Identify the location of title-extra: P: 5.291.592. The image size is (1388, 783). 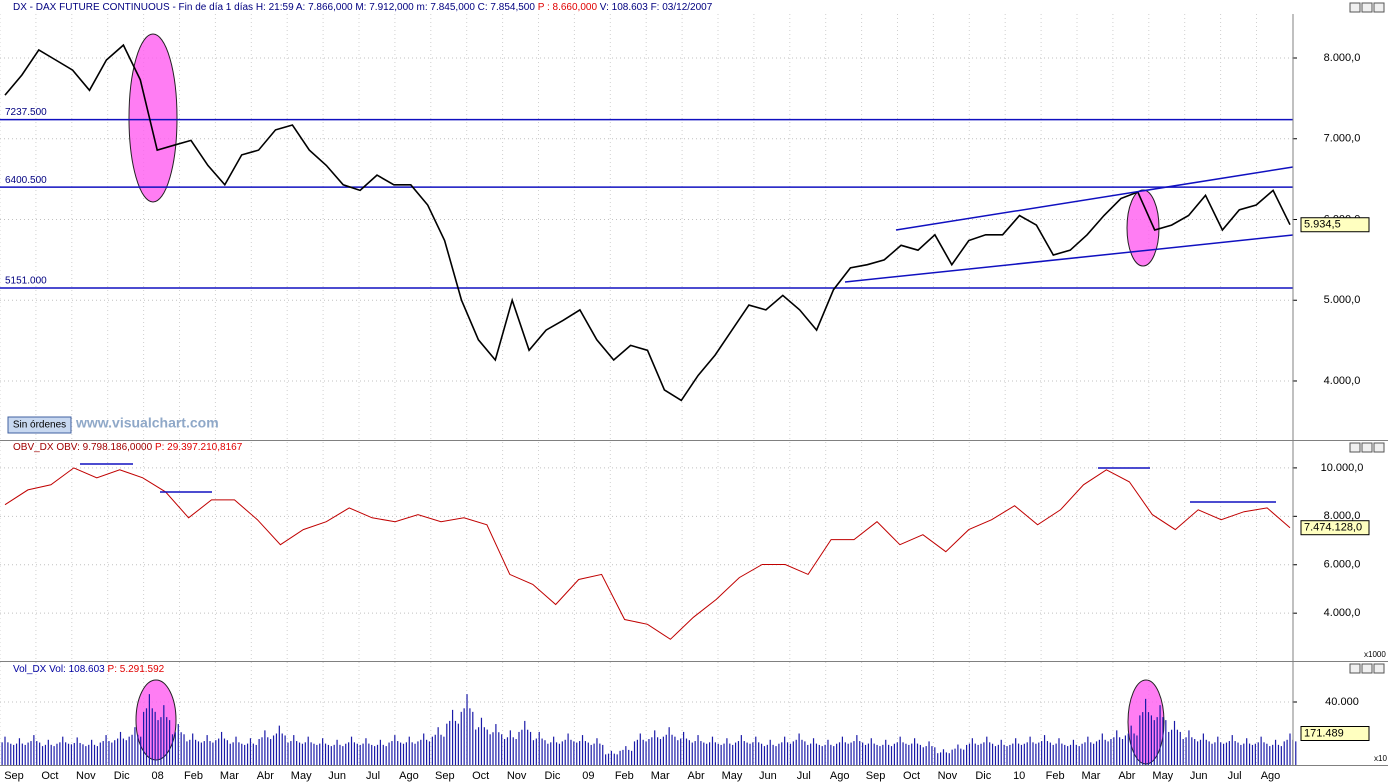
(136, 669).